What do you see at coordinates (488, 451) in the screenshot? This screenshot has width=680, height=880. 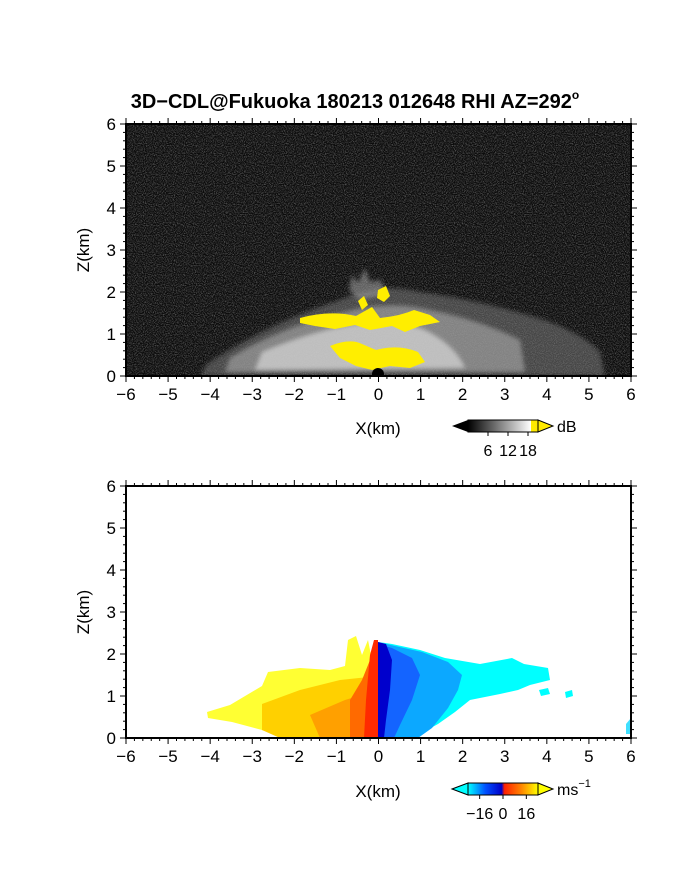 I see `colorbar-tick-label: 6` at bounding box center [488, 451].